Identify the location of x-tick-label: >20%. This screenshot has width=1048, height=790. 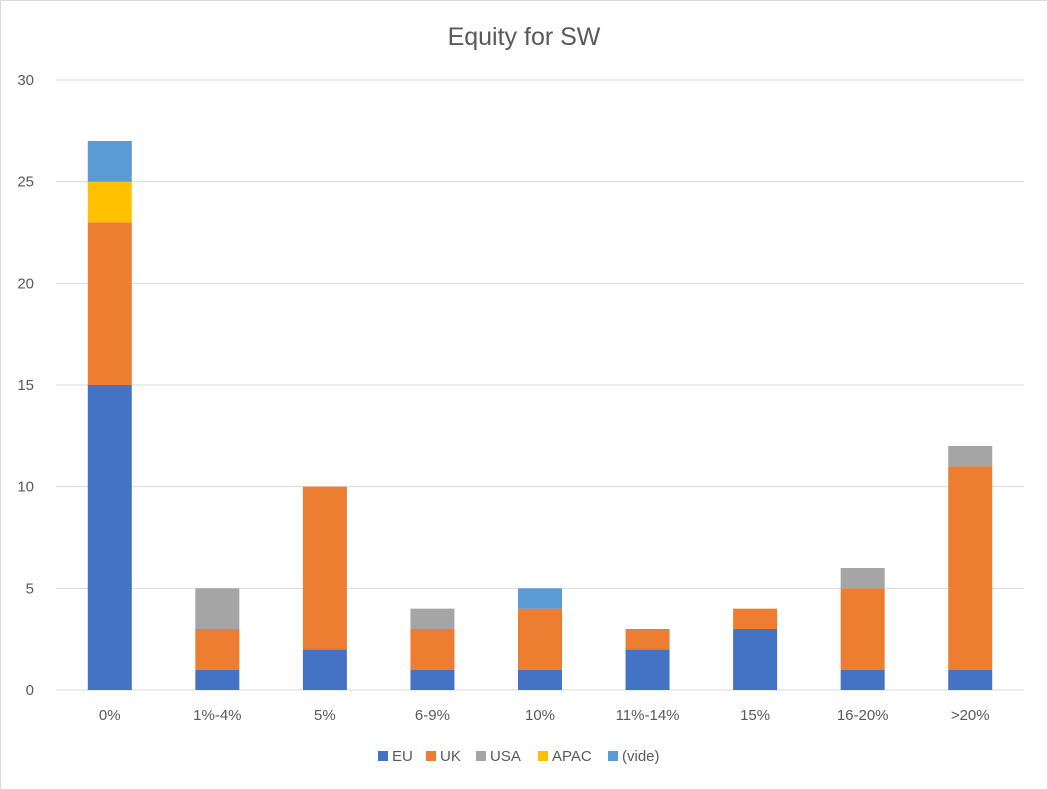
(970, 715).